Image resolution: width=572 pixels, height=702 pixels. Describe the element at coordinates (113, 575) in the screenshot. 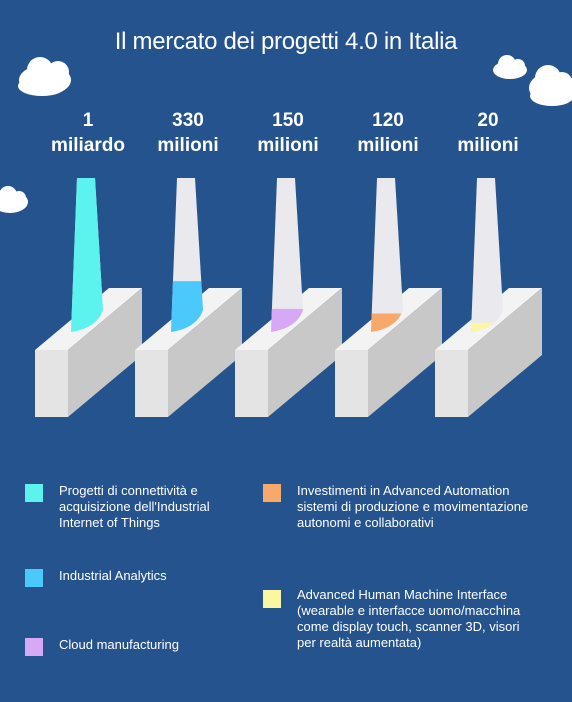

I see `legend-label: Industrial Analytics` at that location.